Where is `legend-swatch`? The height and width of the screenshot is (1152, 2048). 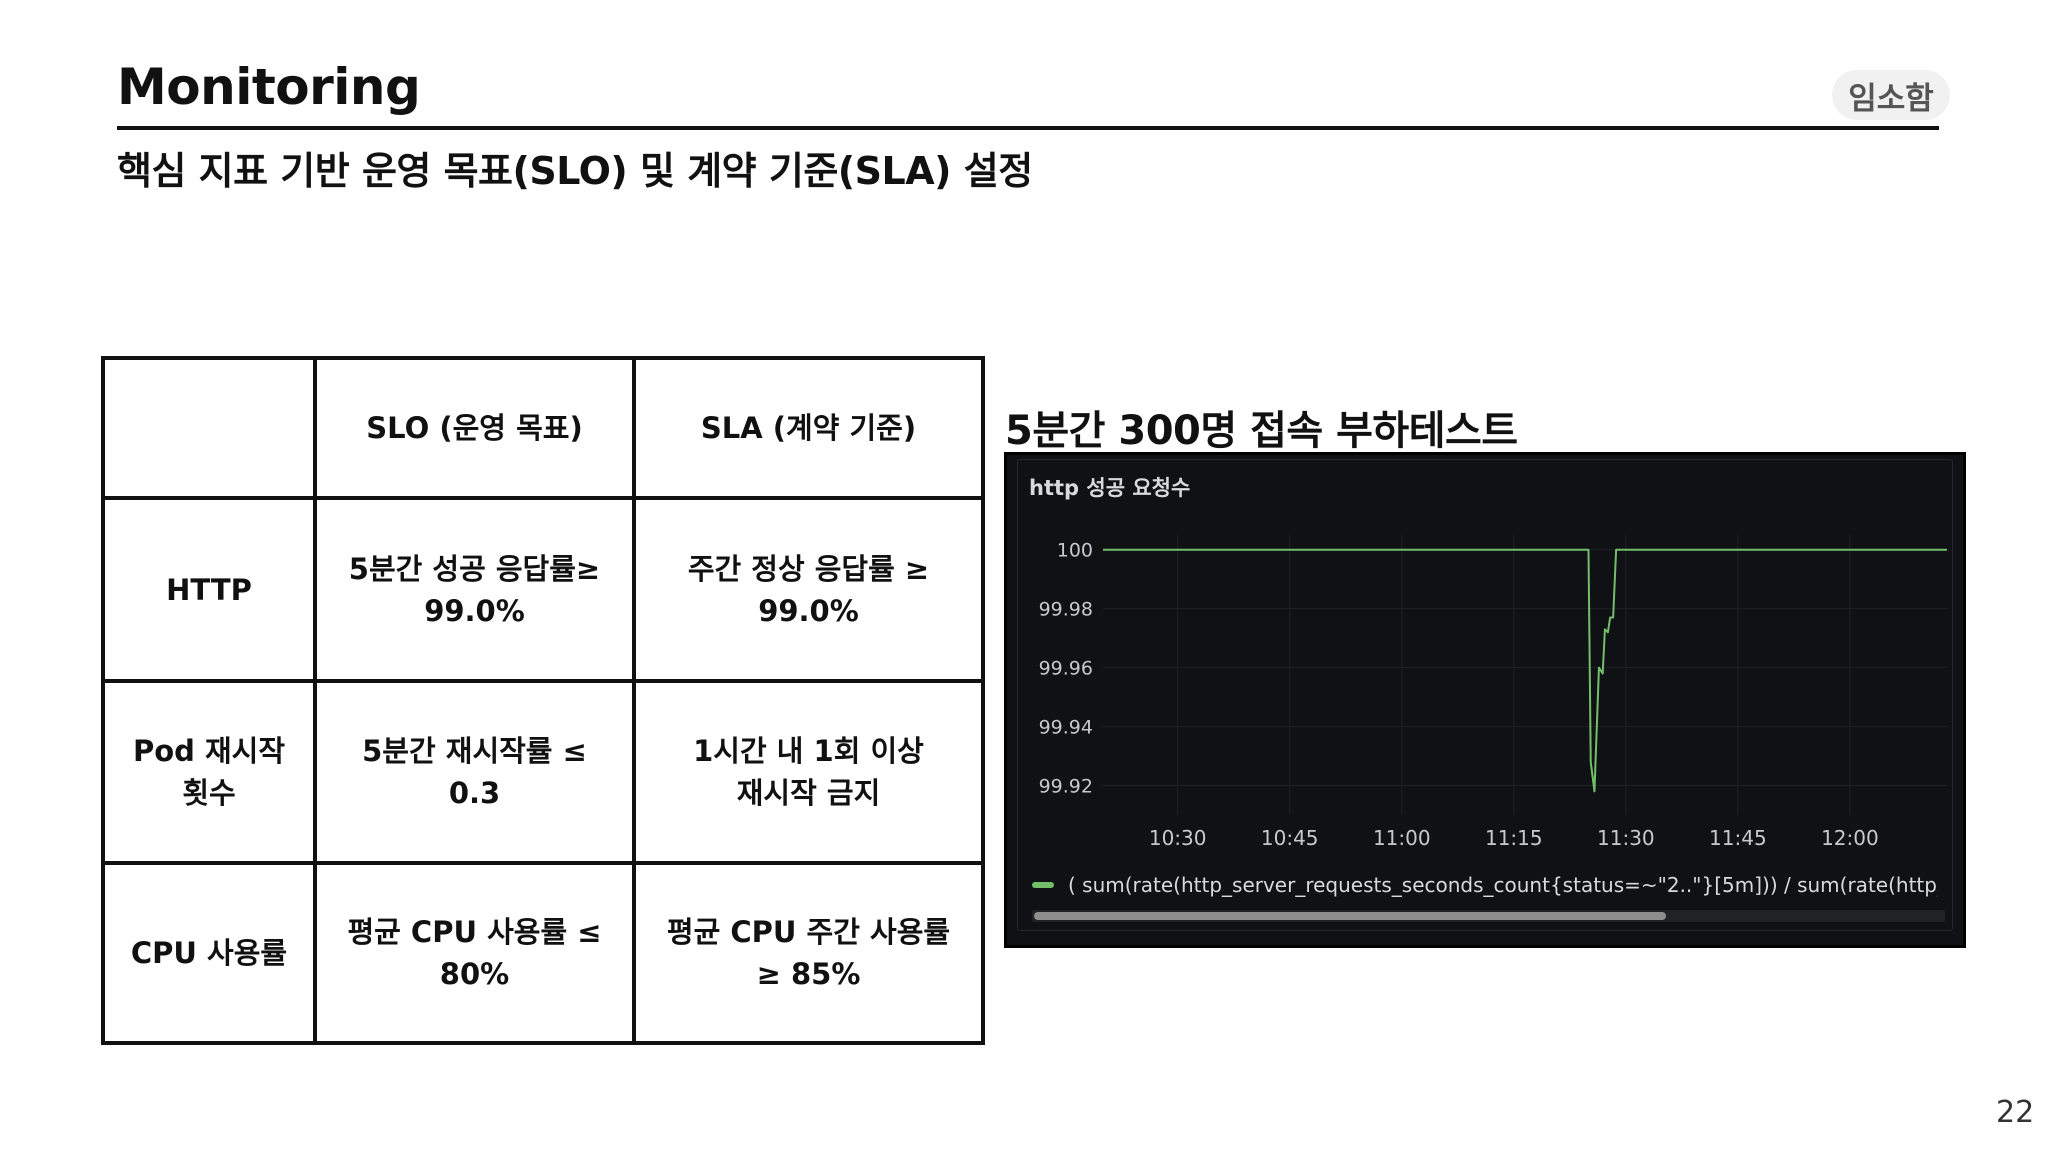 legend-swatch is located at coordinates (1043, 885).